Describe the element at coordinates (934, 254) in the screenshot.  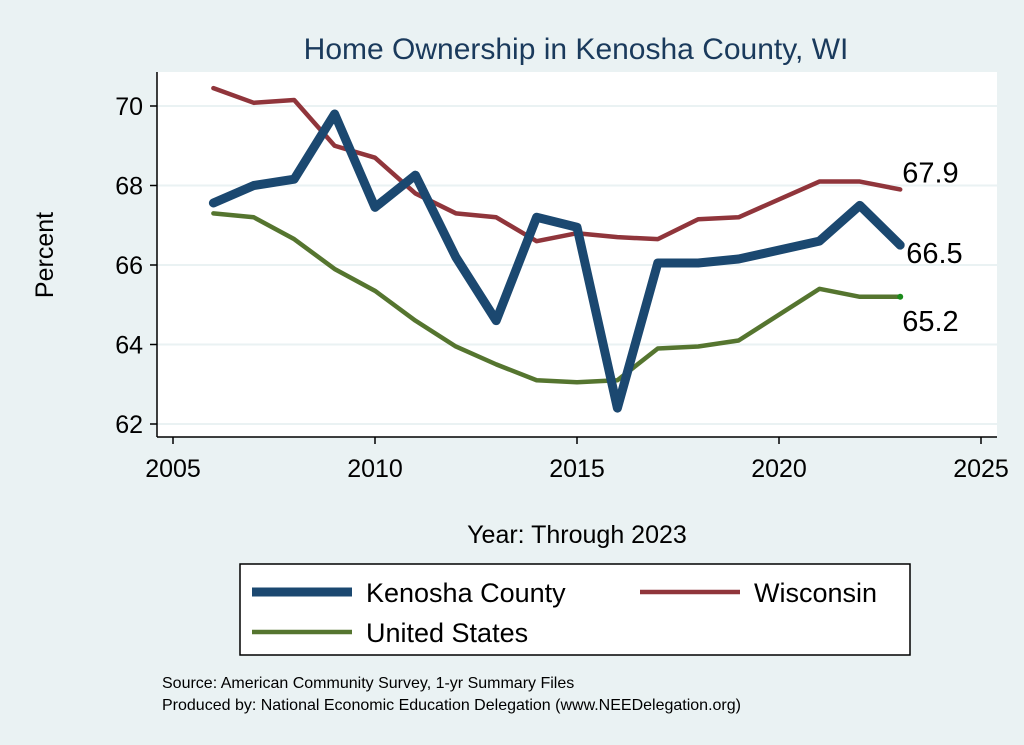
I see `end-value-label: 66.5` at that location.